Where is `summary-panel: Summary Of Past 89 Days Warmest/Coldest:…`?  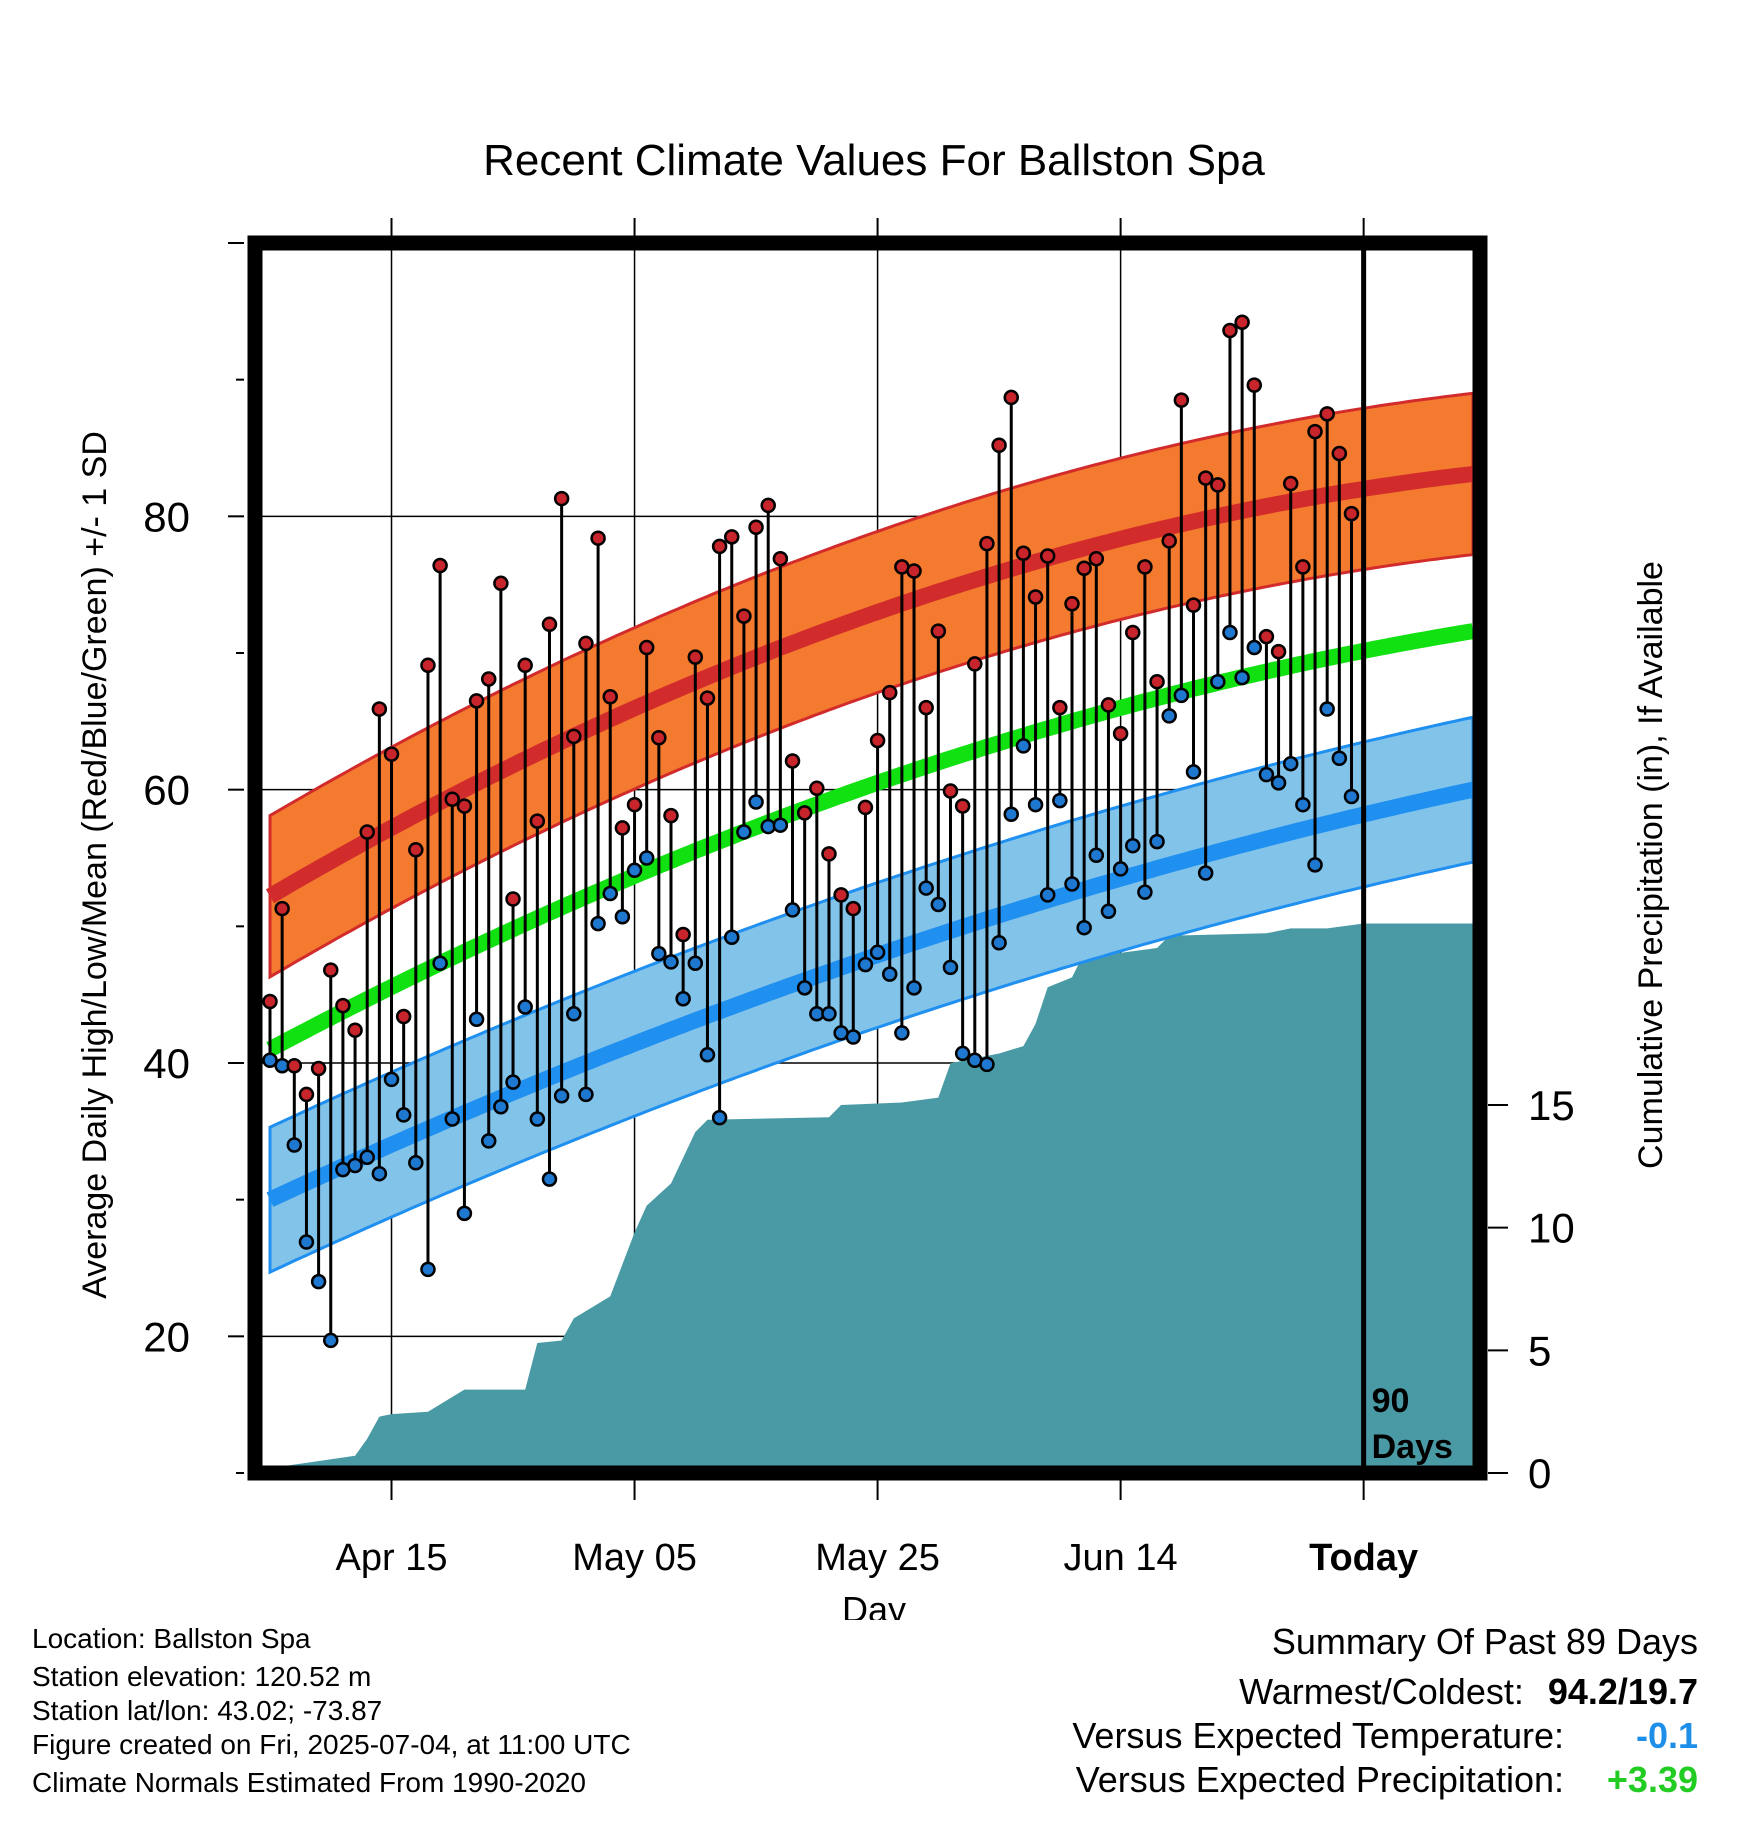
summary-panel: Summary Of Past 89 Days Warmest/Coldest:… is located at coordinates (1385, 1711).